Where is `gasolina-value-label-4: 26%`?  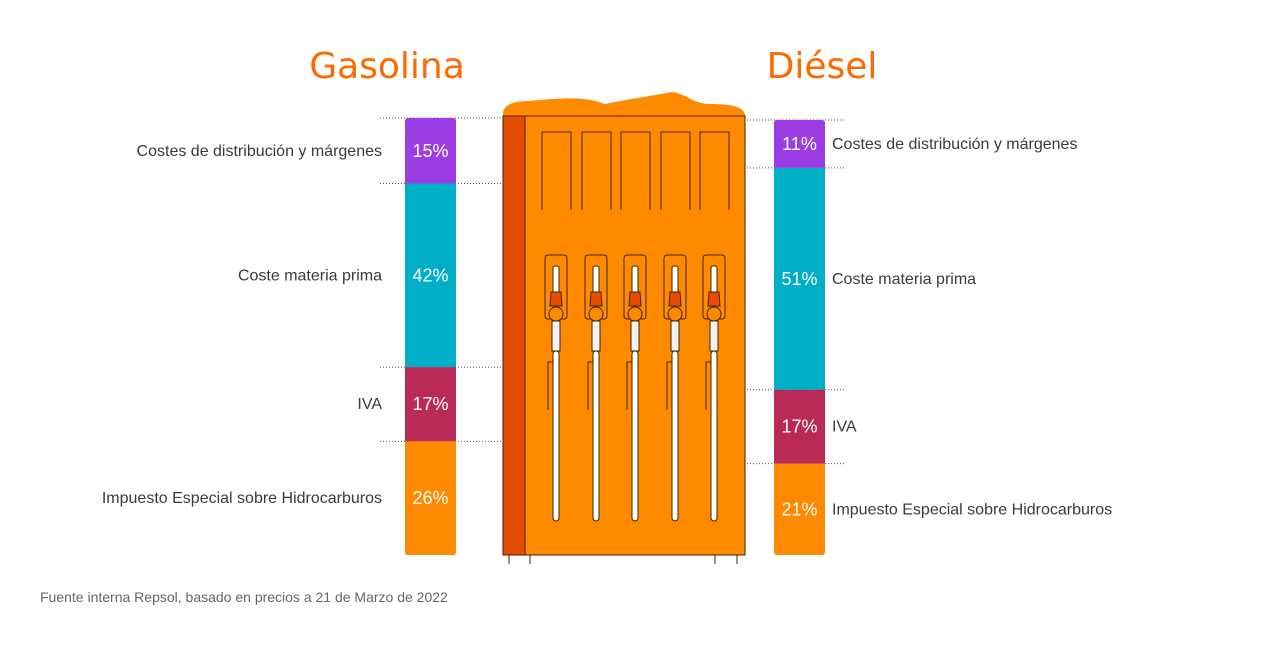
gasolina-value-label-4: 26% is located at coordinates (430, 498).